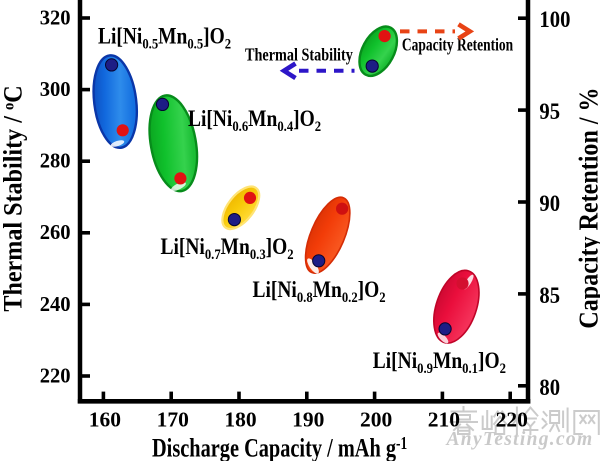 The image size is (600, 461). Describe the element at coordinates (376, 420) in the screenshot. I see `svg-text: 200` at that location.